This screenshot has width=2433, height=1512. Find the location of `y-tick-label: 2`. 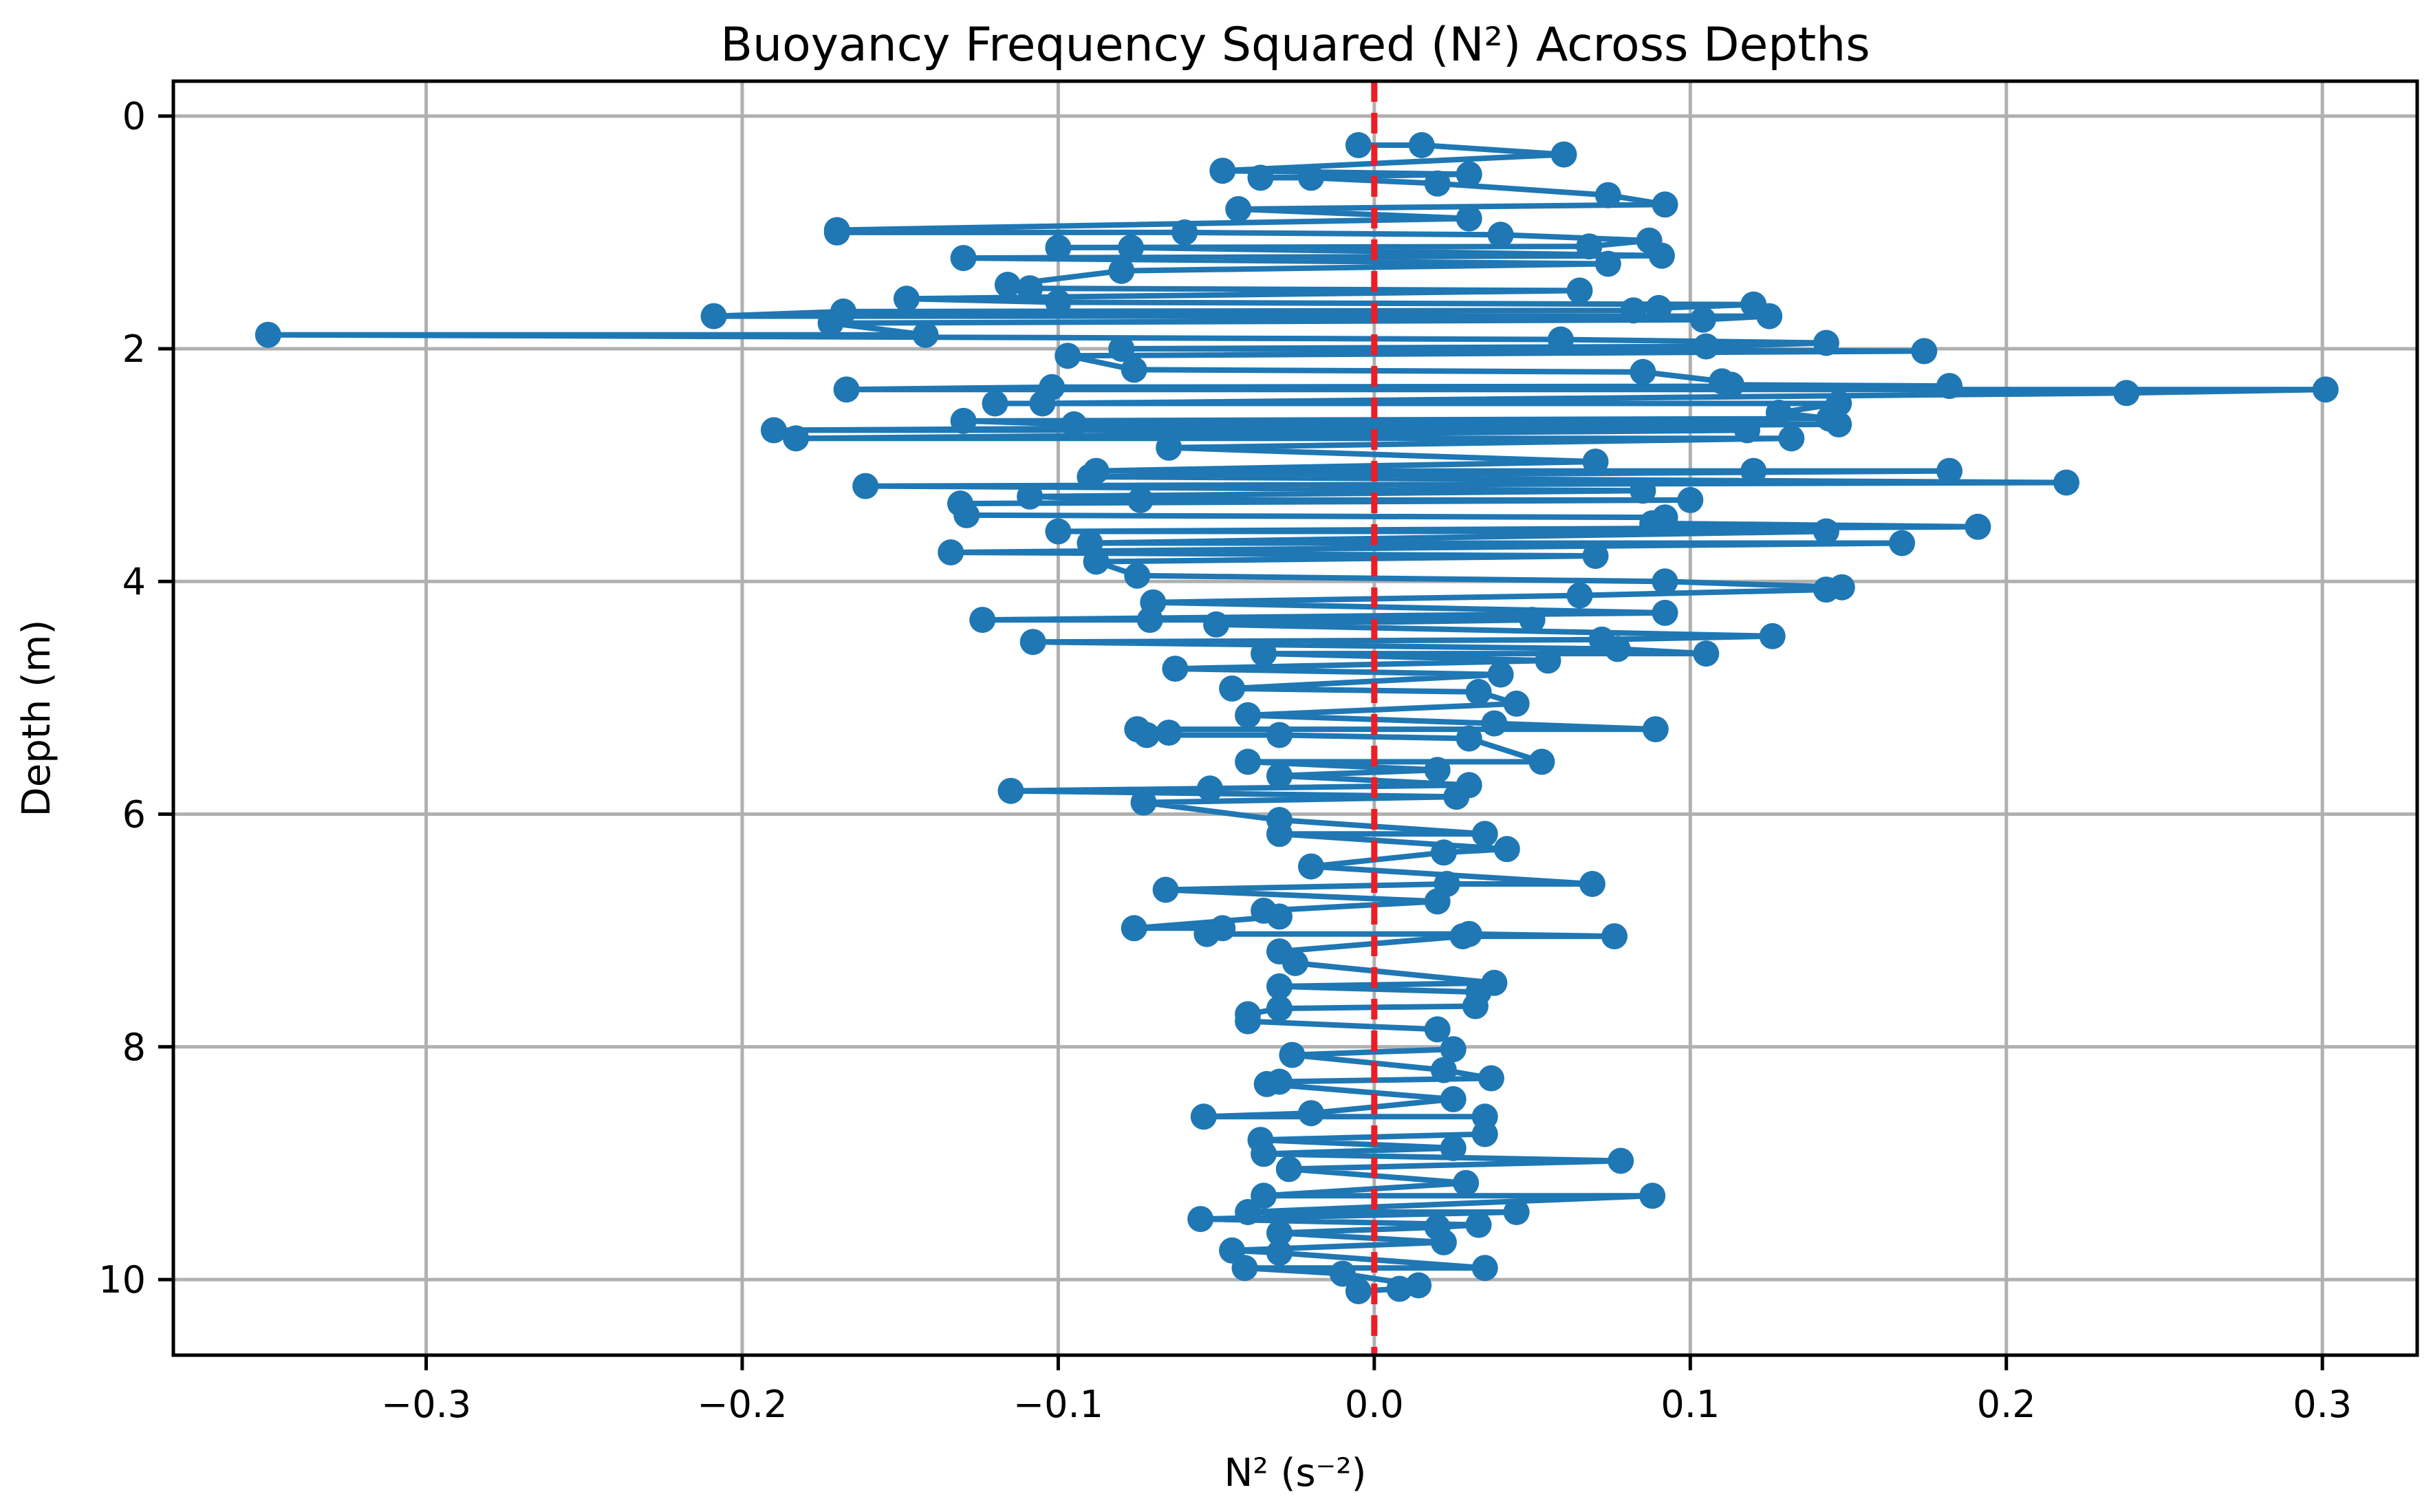

y-tick-label: 2 is located at coordinates (134, 349).